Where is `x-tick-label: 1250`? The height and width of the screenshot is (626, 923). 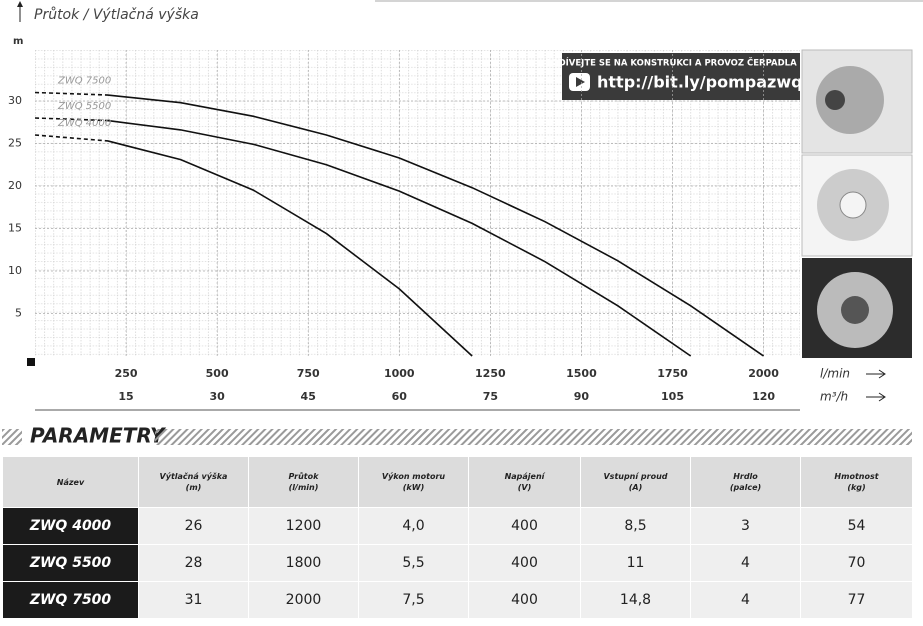 x-tick-label: 1250 is located at coordinates (490, 373).